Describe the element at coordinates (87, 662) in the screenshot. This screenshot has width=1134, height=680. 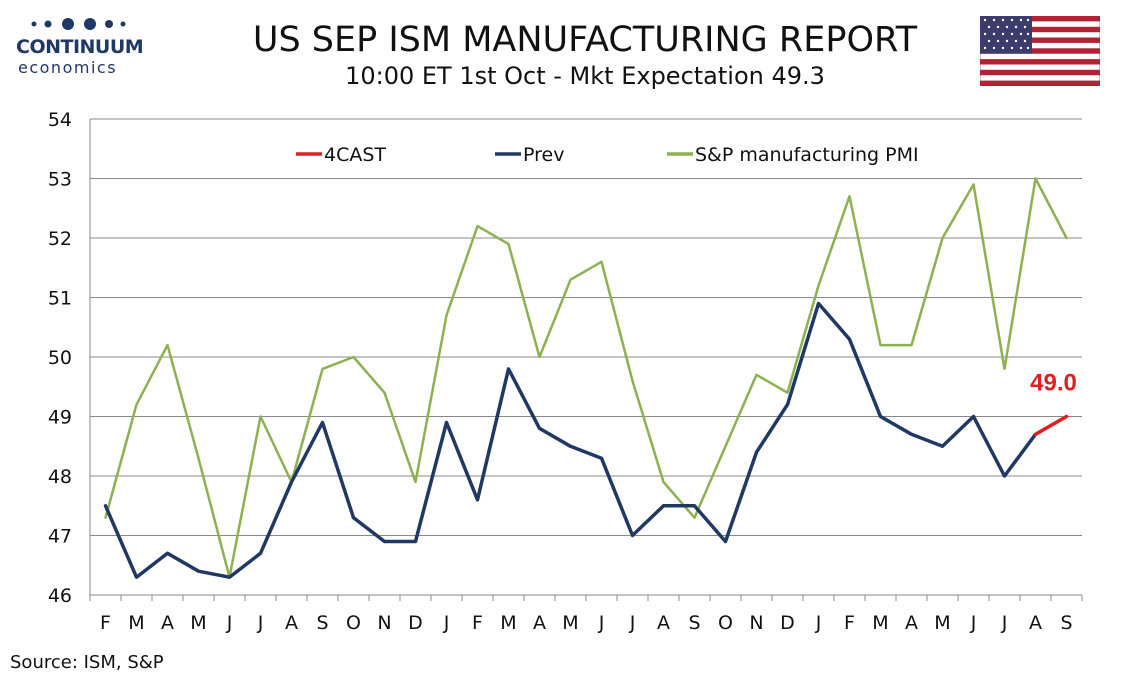
I see `source-note: Source: ISM, S&P` at that location.